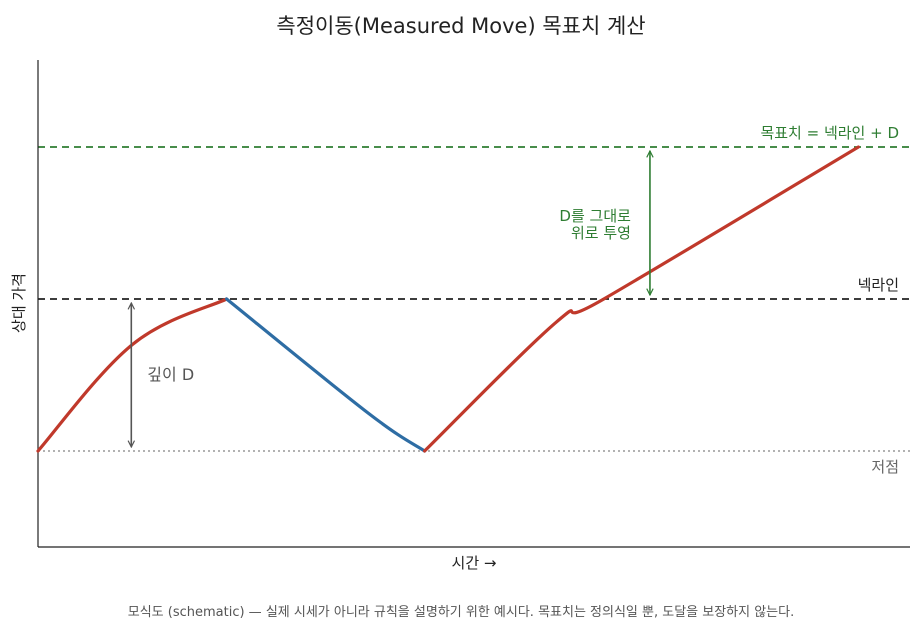  Describe the element at coordinates (19, 303) in the screenshot. I see `y-axis-label: 상대 가격` at that location.